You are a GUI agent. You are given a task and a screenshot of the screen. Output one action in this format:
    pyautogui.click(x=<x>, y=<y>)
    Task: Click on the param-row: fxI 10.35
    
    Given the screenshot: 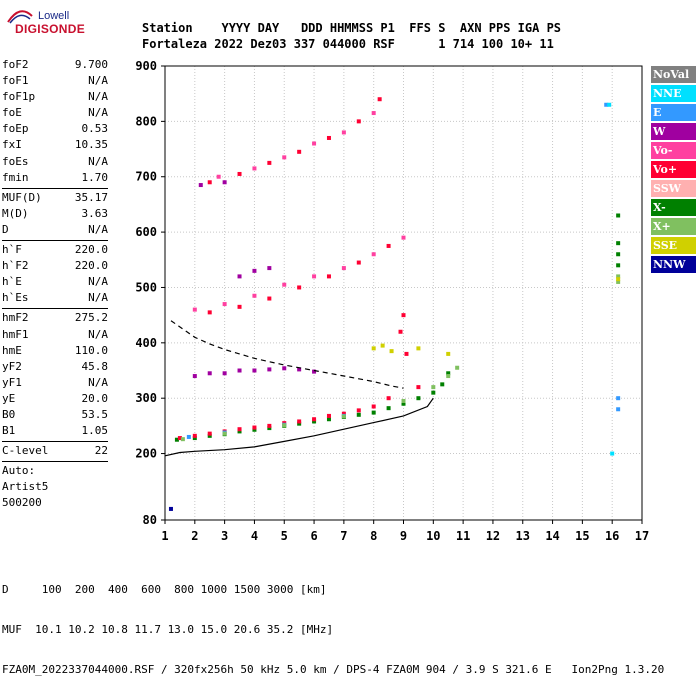 What is the action you would take?
    pyautogui.click(x=55, y=146)
    